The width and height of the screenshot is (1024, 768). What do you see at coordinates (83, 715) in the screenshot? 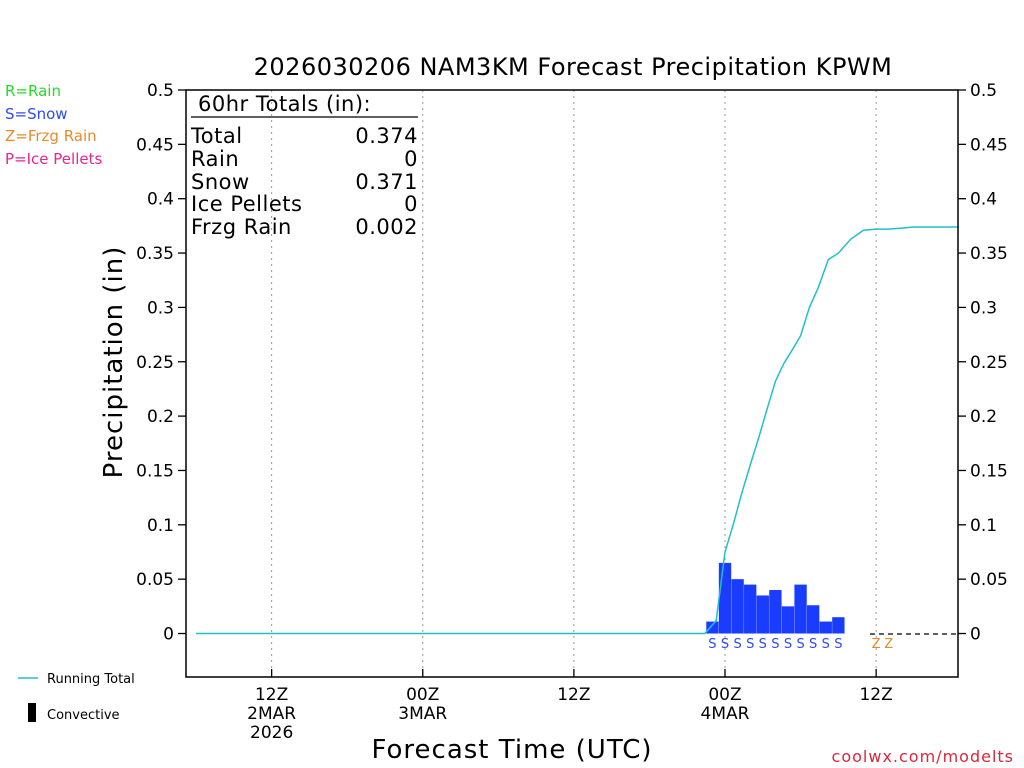
I see `convective-legend-label: Convective` at bounding box center [83, 715].